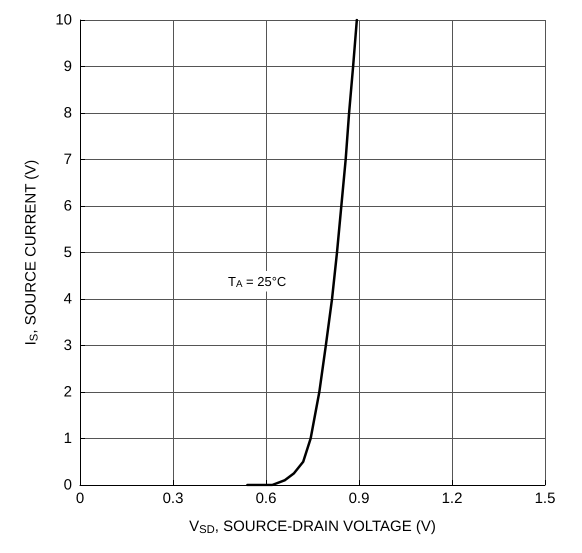 This screenshot has width=582, height=553. What do you see at coordinates (31, 253) in the screenshot?
I see `y-axis-title: IS, SOURCE CURRENT (V)` at bounding box center [31, 253].